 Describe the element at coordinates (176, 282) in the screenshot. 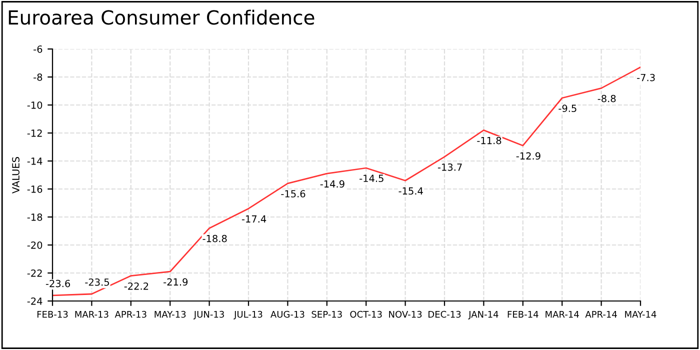

I see `data-label: -21.9` at that location.